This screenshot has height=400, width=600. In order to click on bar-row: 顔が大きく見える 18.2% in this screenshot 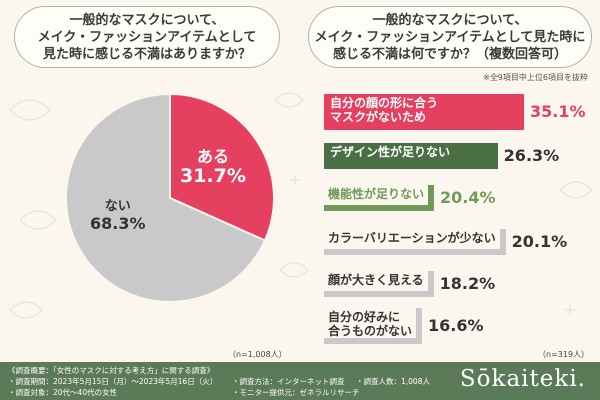, I will do `click(459, 284)`.